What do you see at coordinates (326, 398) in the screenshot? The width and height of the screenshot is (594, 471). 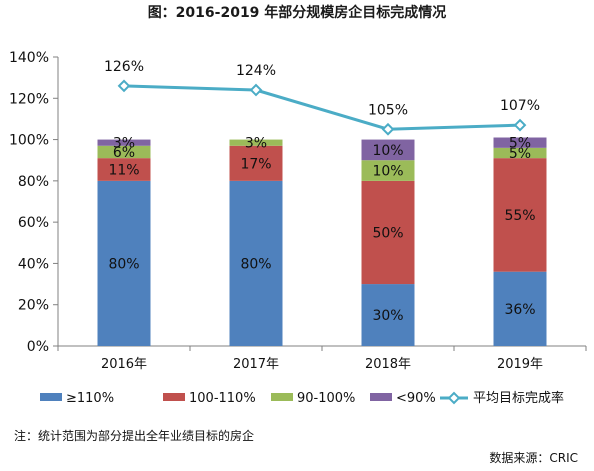 I see `legend-label: 90-100%` at bounding box center [326, 398].